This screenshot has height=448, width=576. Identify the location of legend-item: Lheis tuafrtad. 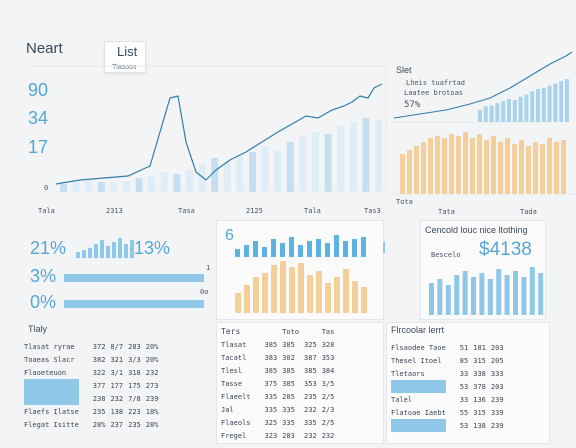
(436, 83).